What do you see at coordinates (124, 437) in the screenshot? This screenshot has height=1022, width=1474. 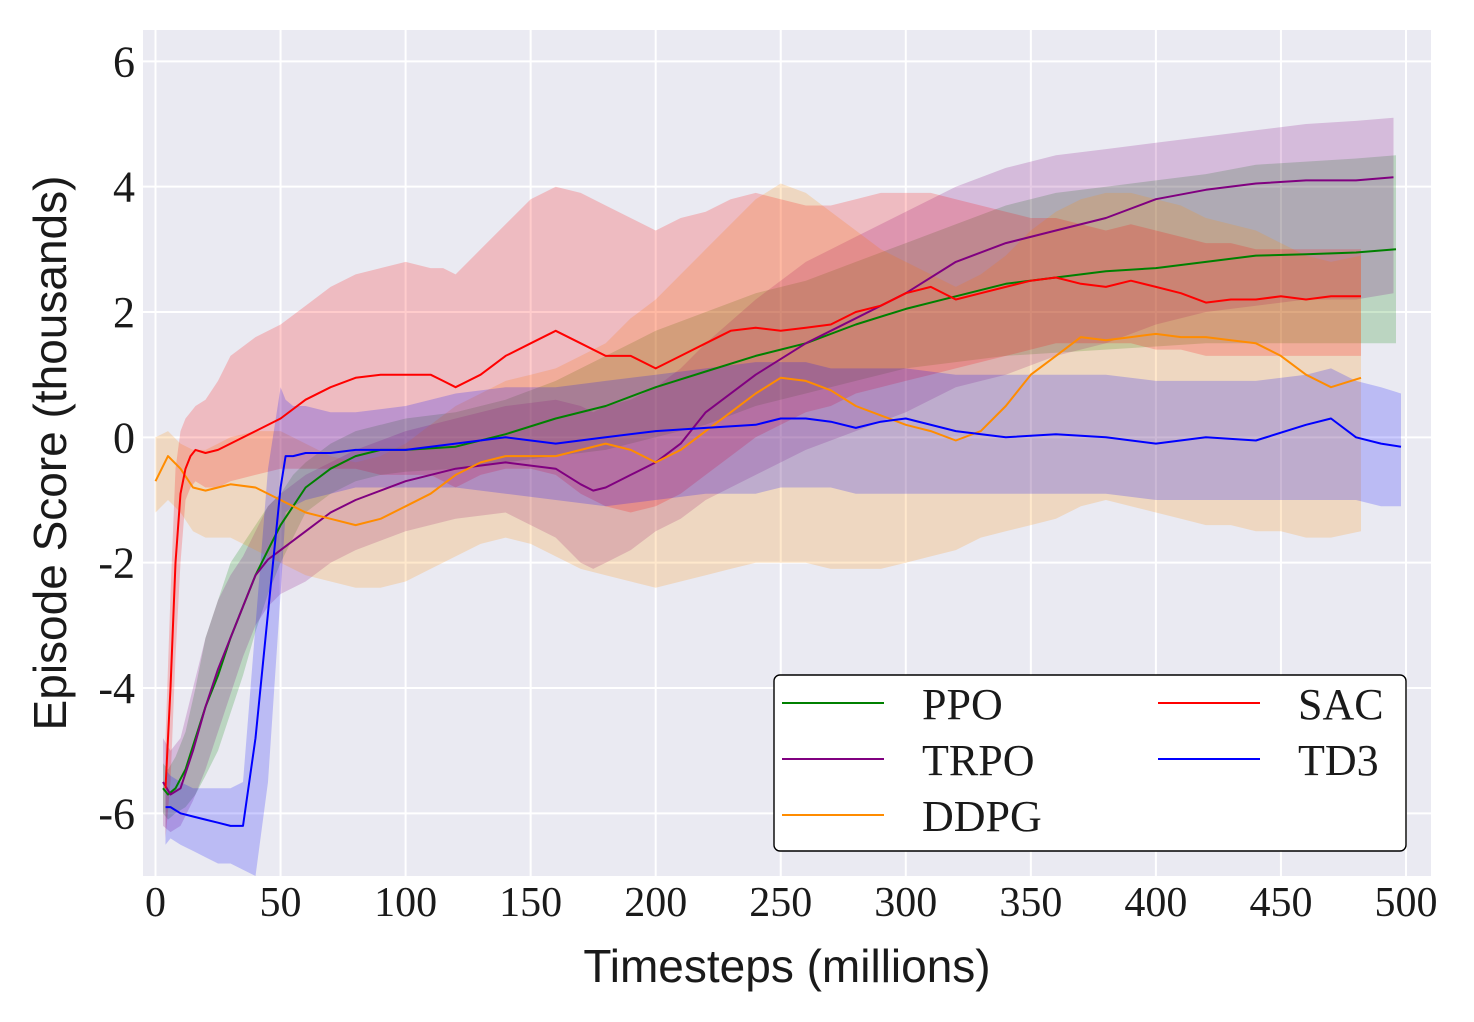 I see `y-tick-label: 0` at bounding box center [124, 437].